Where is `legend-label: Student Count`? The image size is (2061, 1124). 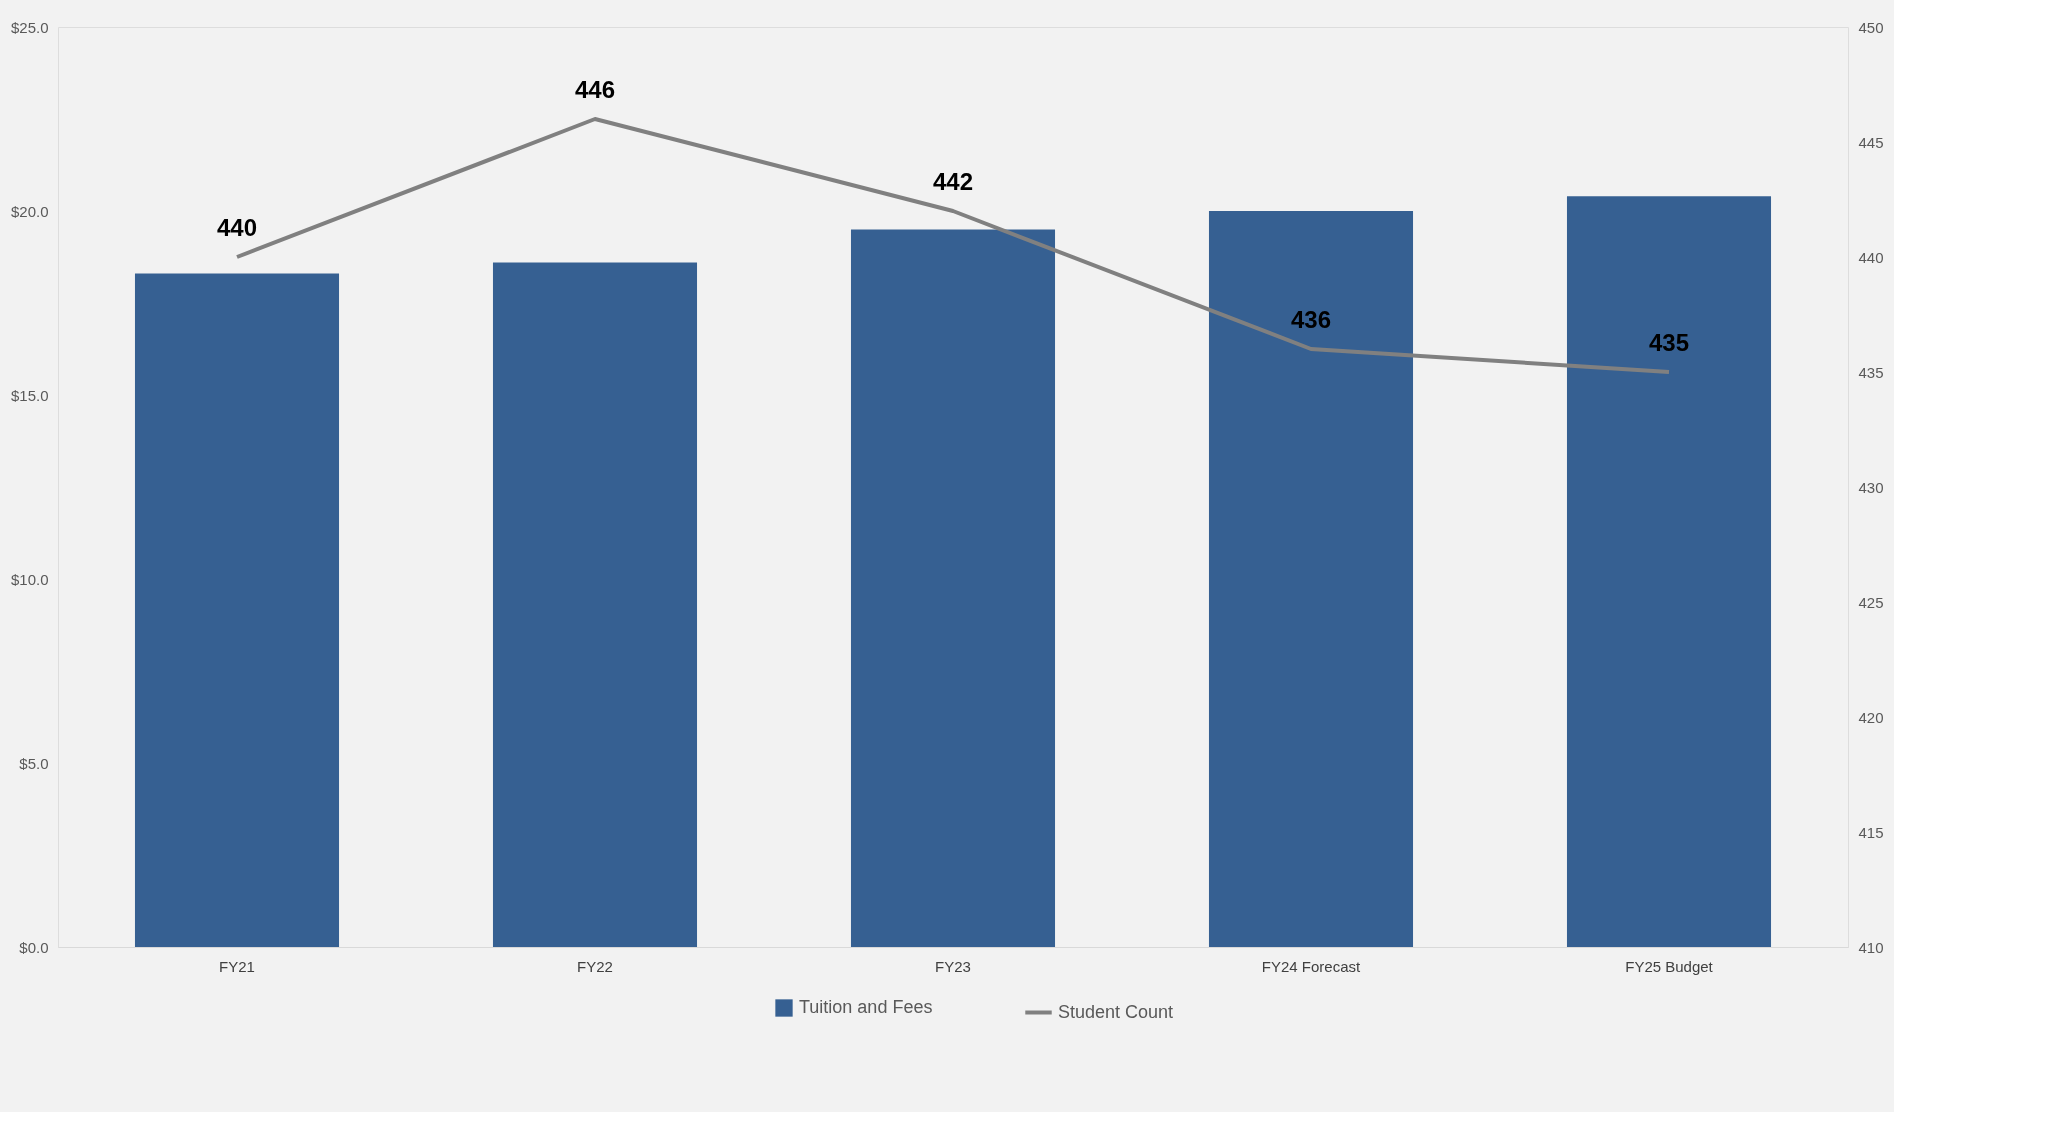 legend-label: Student Count is located at coordinates (1116, 1011).